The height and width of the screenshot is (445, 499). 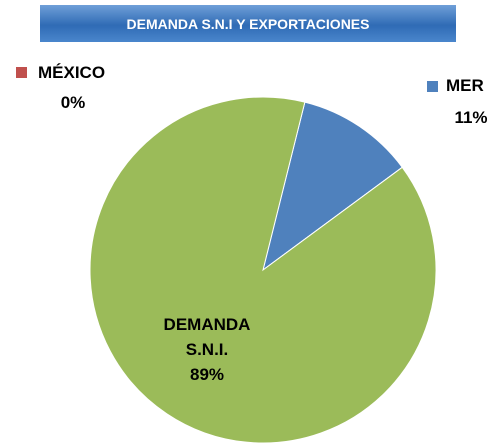 What do you see at coordinates (465, 85) in the screenshot?
I see `slice-name-label: MER` at bounding box center [465, 85].